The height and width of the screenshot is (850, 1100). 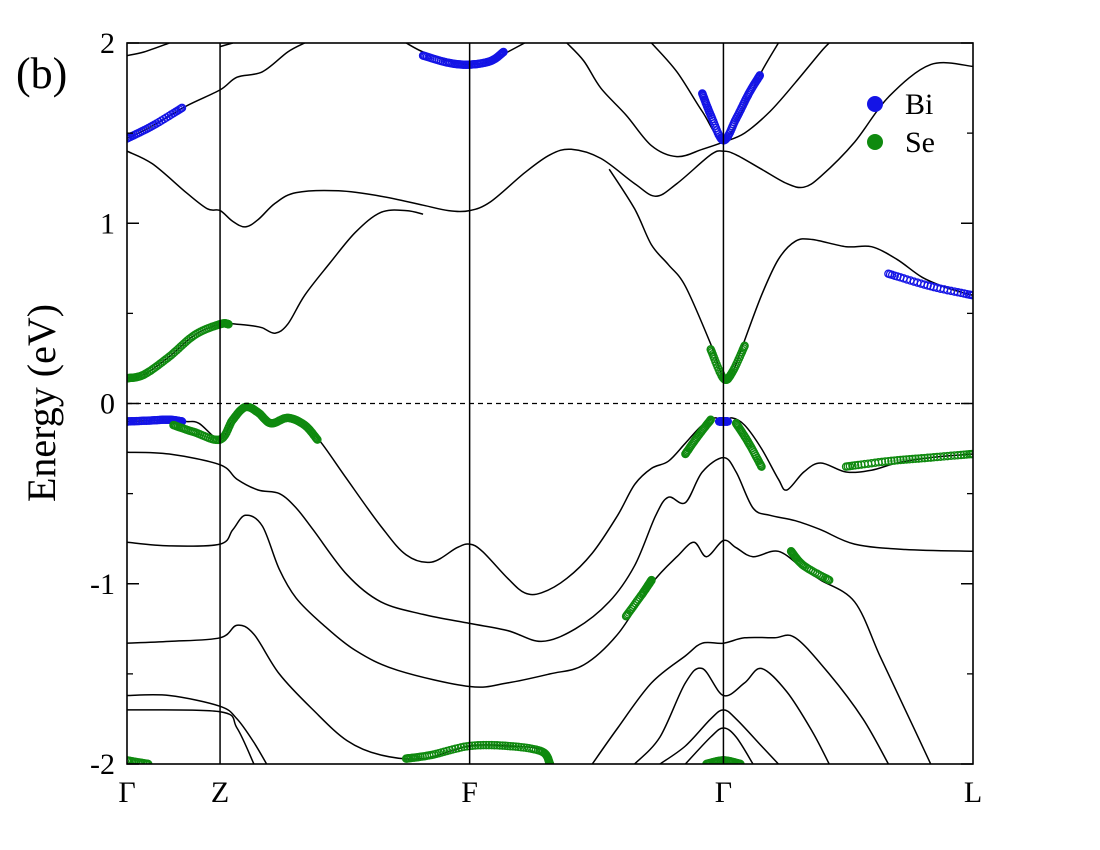 I want to click on legend-marker-se, so click(x=875, y=142).